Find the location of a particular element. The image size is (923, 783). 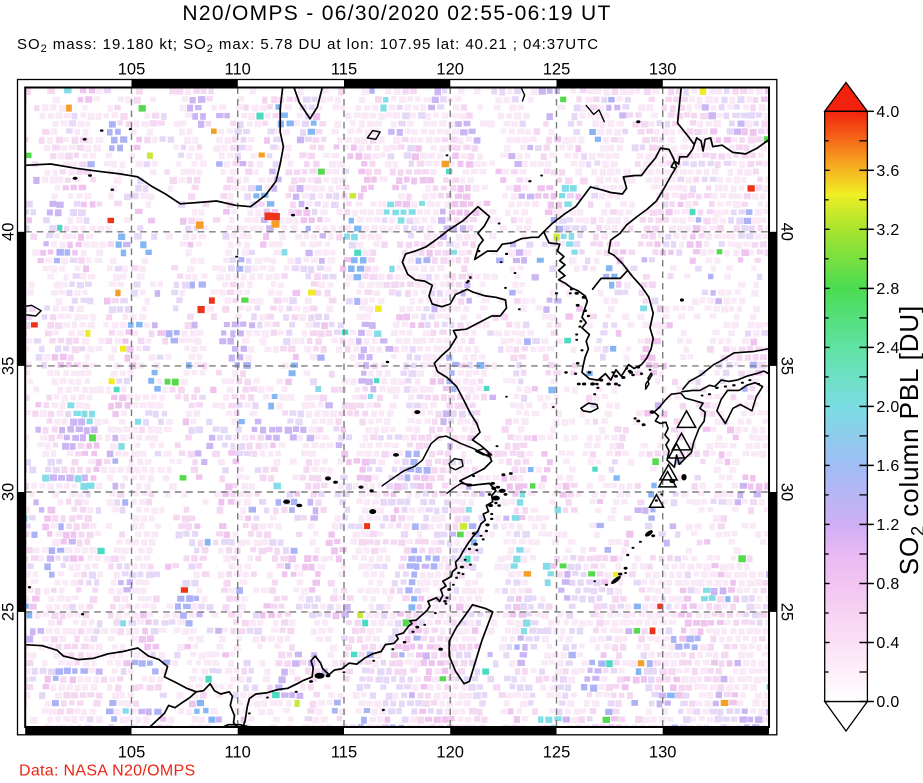

svg-text: 2.8 is located at coordinates (887, 289).